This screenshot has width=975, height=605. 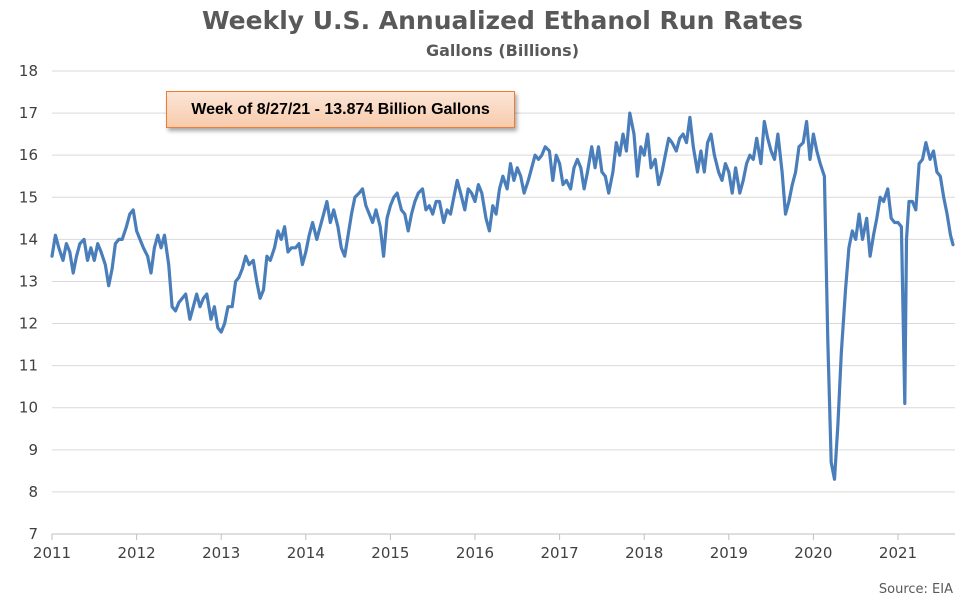 I want to click on x-tick-label: 2012, so click(x=137, y=553).